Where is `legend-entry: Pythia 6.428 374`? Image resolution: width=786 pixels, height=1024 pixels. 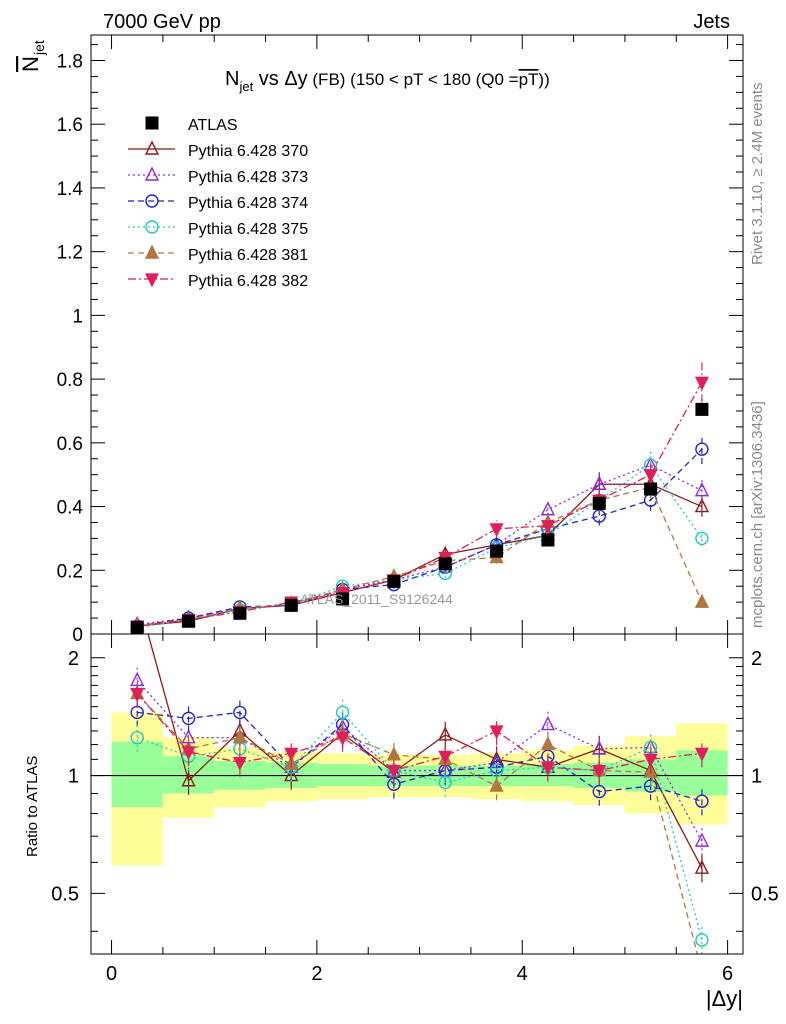 legend-entry: Pythia 6.428 374 is located at coordinates (218, 203).